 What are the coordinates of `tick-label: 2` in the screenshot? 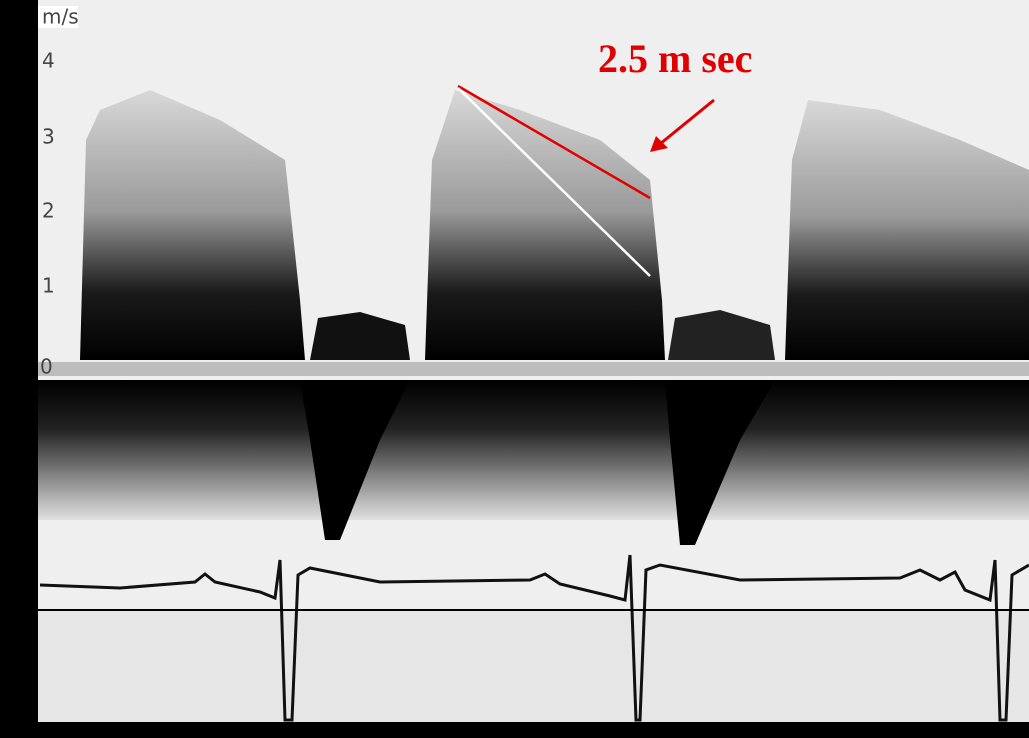 It's located at (48, 211).